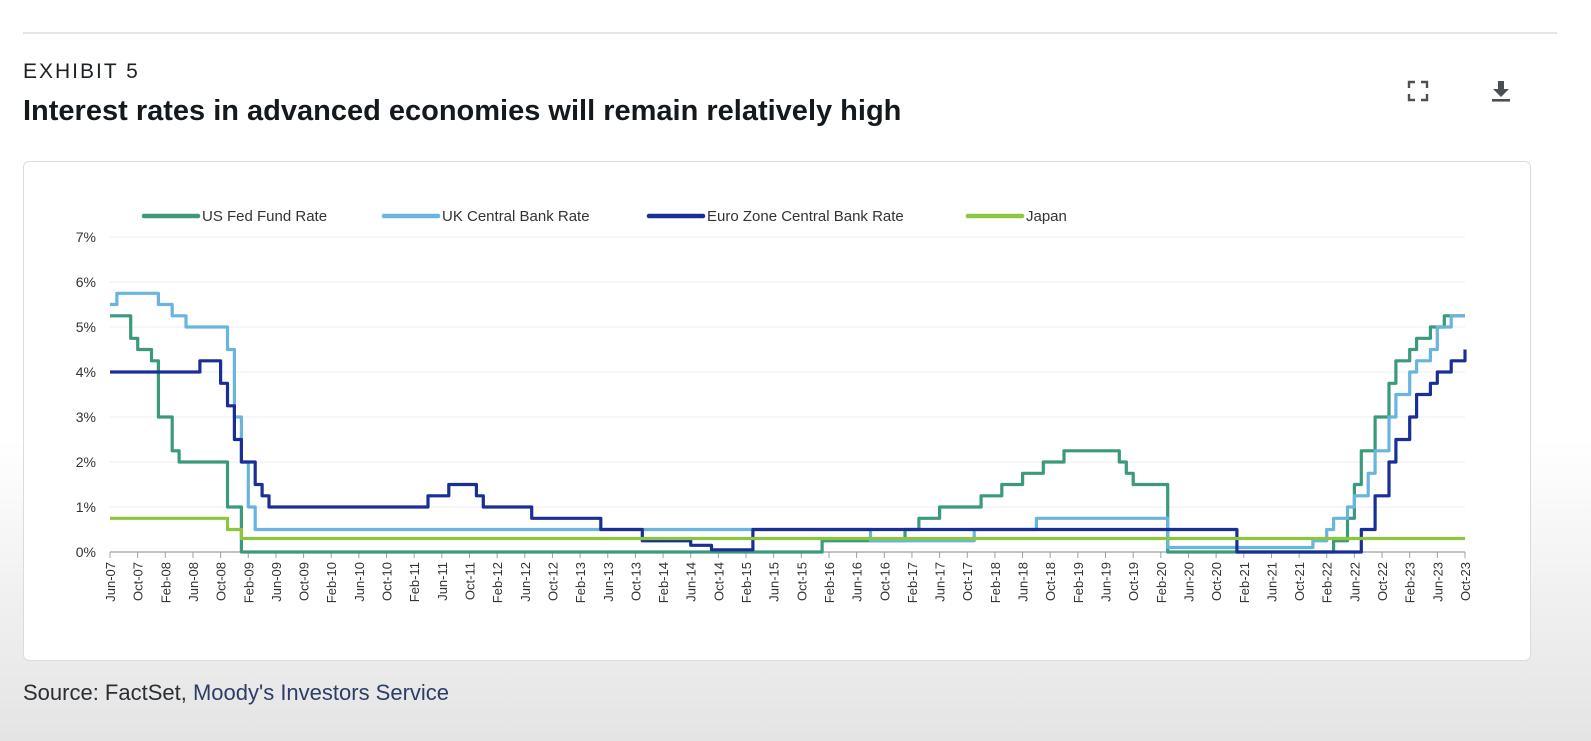  I want to click on expand-button, so click(1418, 91).